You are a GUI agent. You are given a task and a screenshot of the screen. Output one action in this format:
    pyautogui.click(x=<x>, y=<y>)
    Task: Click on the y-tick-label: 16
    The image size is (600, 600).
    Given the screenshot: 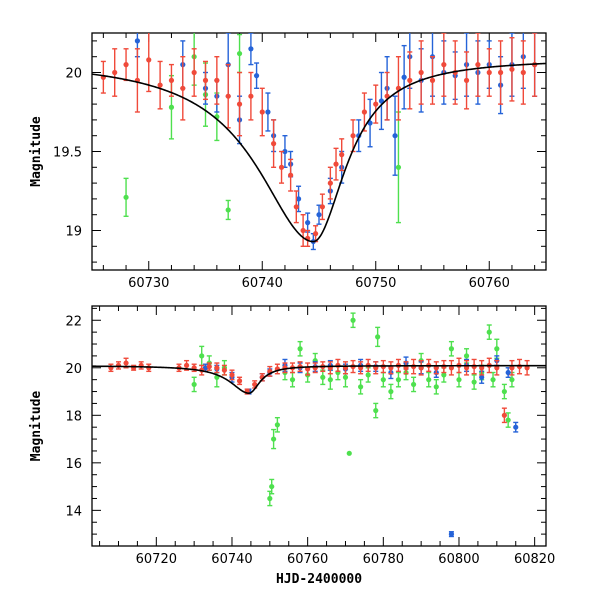 What is the action you would take?
    pyautogui.click(x=73, y=464)
    